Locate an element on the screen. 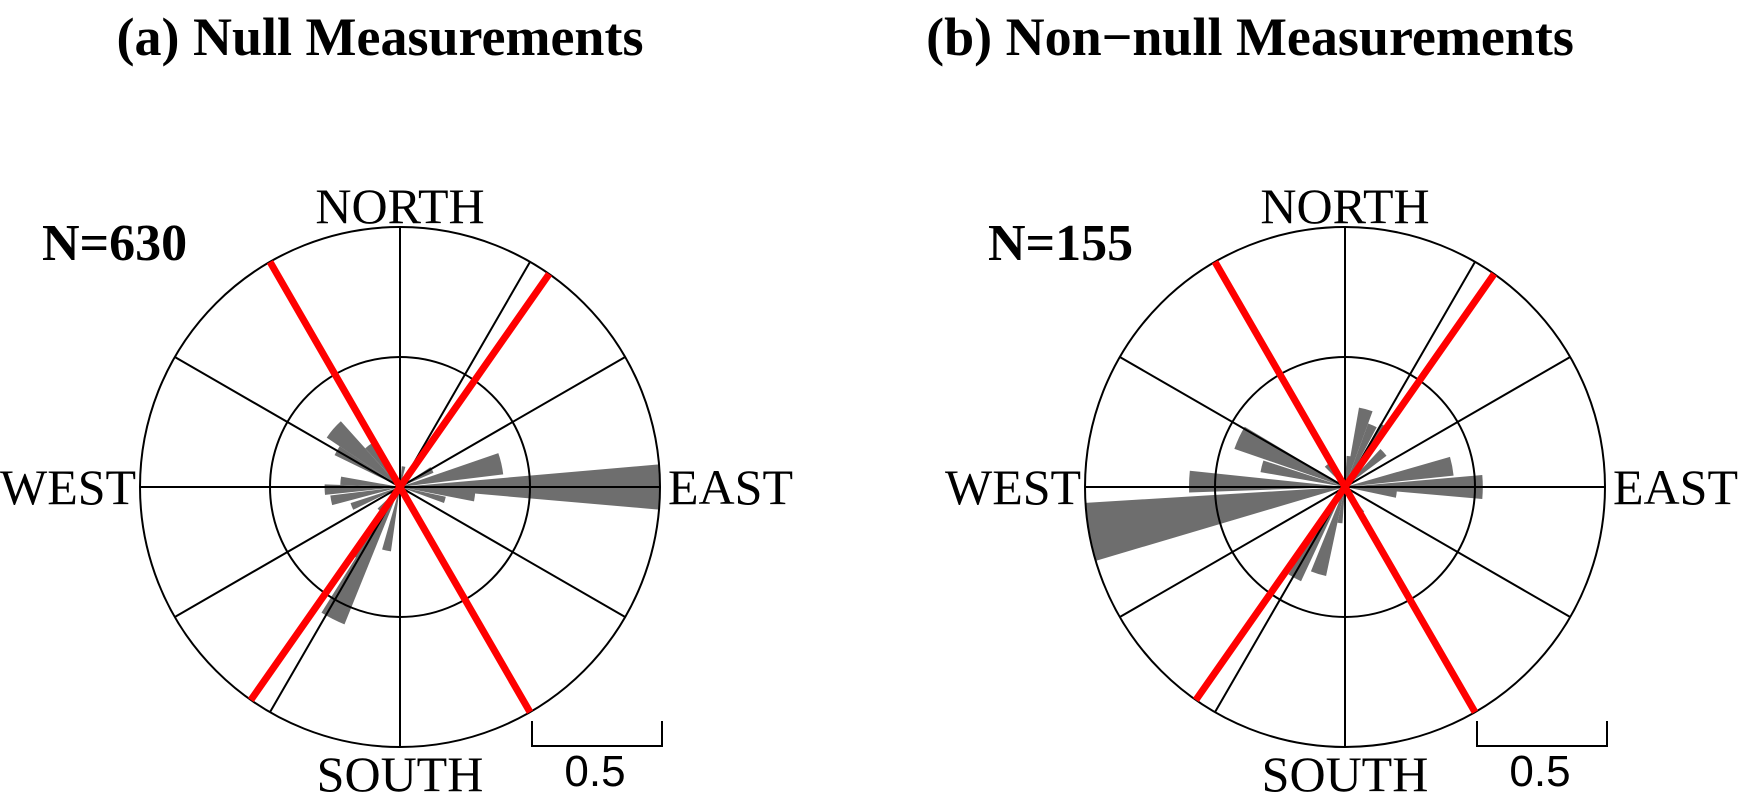 The image size is (1741, 806). chart-a-petal-az97 is located at coordinates (438, 494).